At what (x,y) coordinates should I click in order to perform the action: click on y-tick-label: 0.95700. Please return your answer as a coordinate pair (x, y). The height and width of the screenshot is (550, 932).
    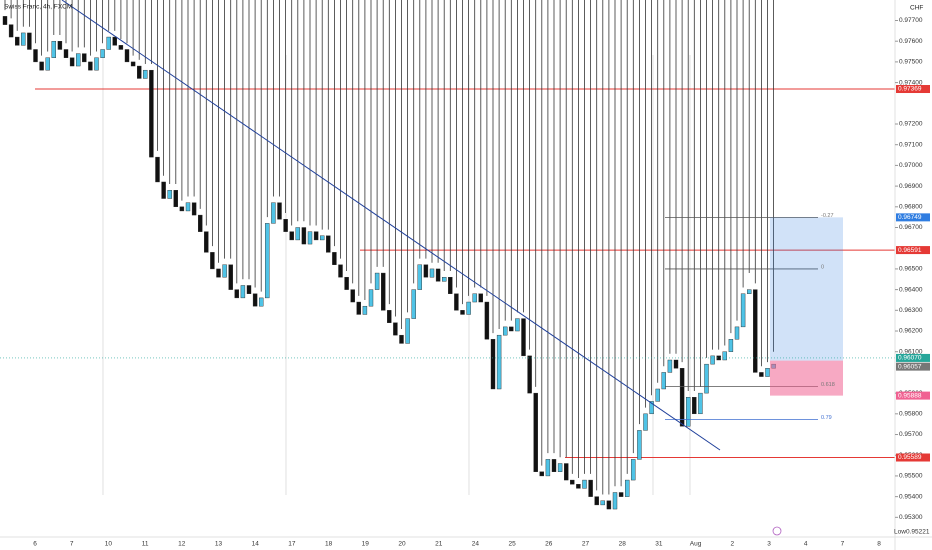
    Looking at the image, I should click on (911, 434).